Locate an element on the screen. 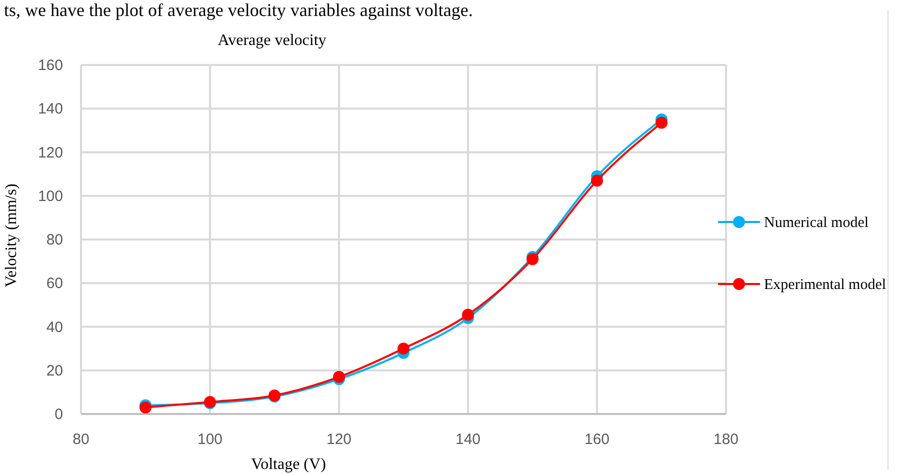 The height and width of the screenshot is (474, 907). y-axis-title: Velocity (mm/s) is located at coordinates (11, 236).